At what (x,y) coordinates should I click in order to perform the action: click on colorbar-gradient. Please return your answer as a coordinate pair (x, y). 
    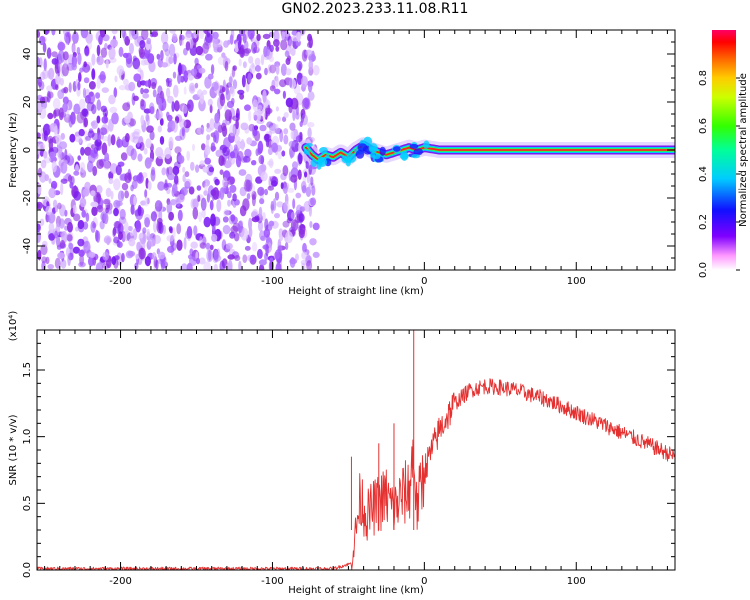
    Looking at the image, I should click on (724, 150).